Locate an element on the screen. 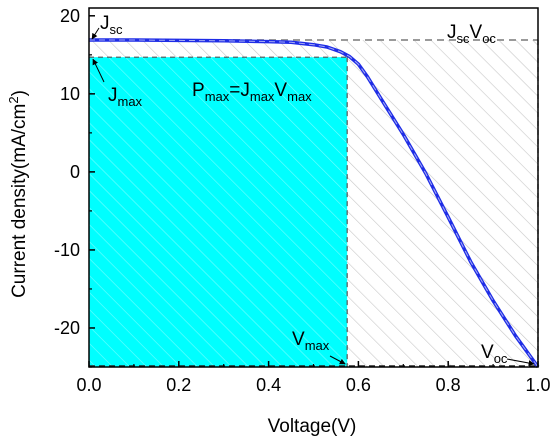  voc-annotation: Voc is located at coordinates (494, 354).